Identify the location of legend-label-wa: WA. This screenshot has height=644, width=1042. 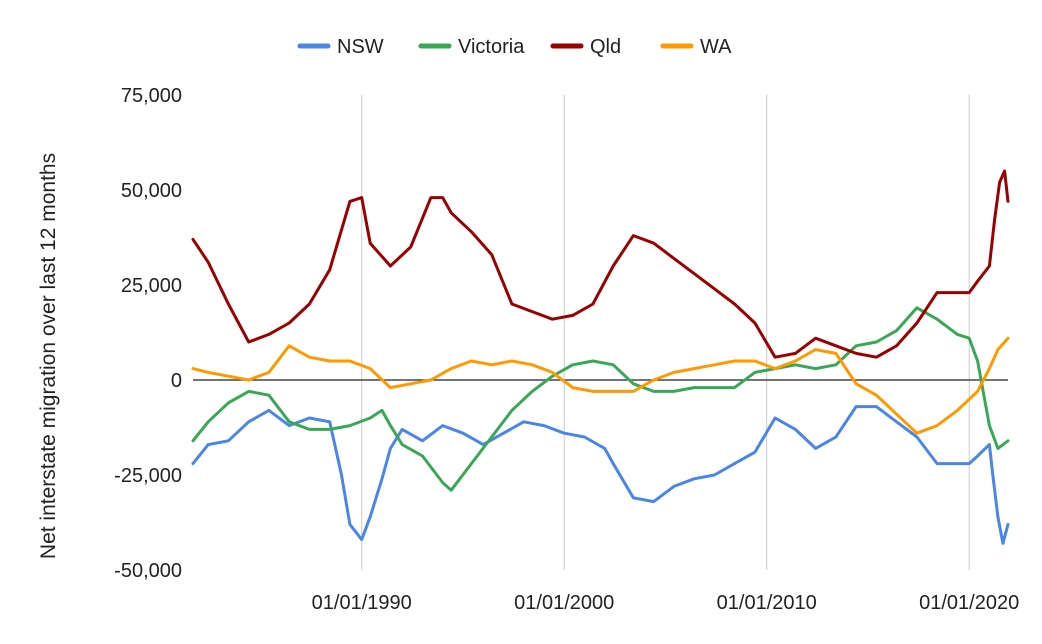
(716, 47).